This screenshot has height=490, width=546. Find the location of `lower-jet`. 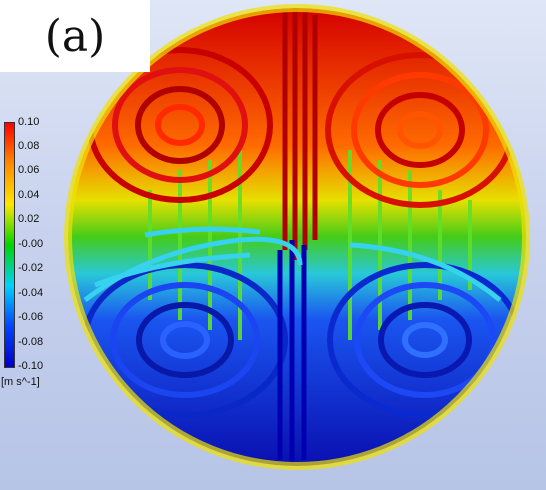

lower-jet is located at coordinates (292, 352).